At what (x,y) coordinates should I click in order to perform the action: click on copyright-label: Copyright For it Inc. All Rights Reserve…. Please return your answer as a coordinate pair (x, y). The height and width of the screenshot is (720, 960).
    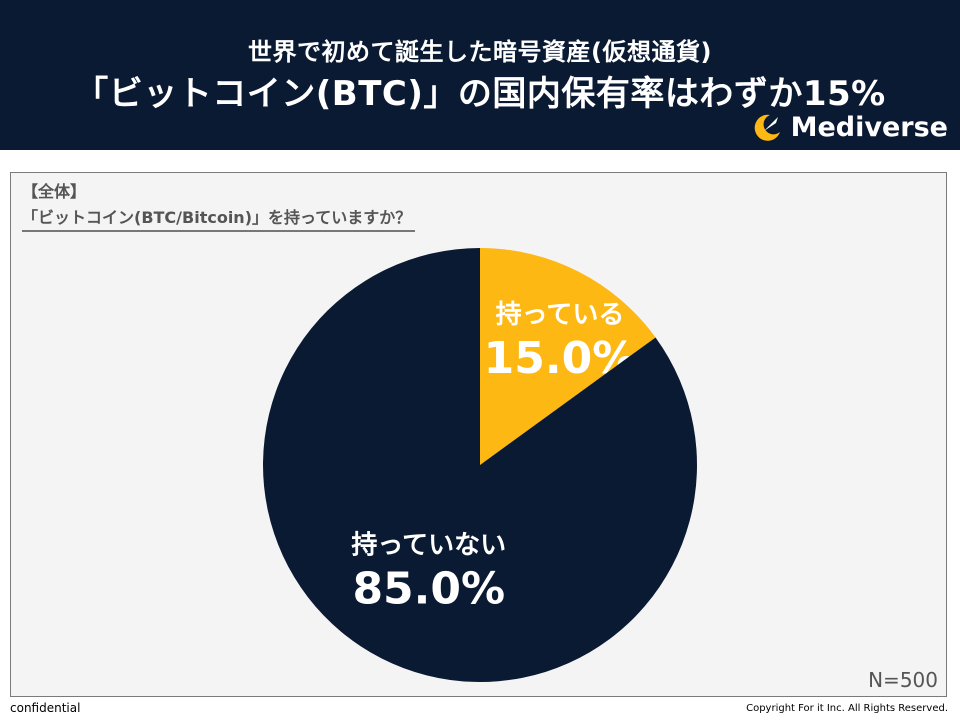
    Looking at the image, I should click on (847, 708).